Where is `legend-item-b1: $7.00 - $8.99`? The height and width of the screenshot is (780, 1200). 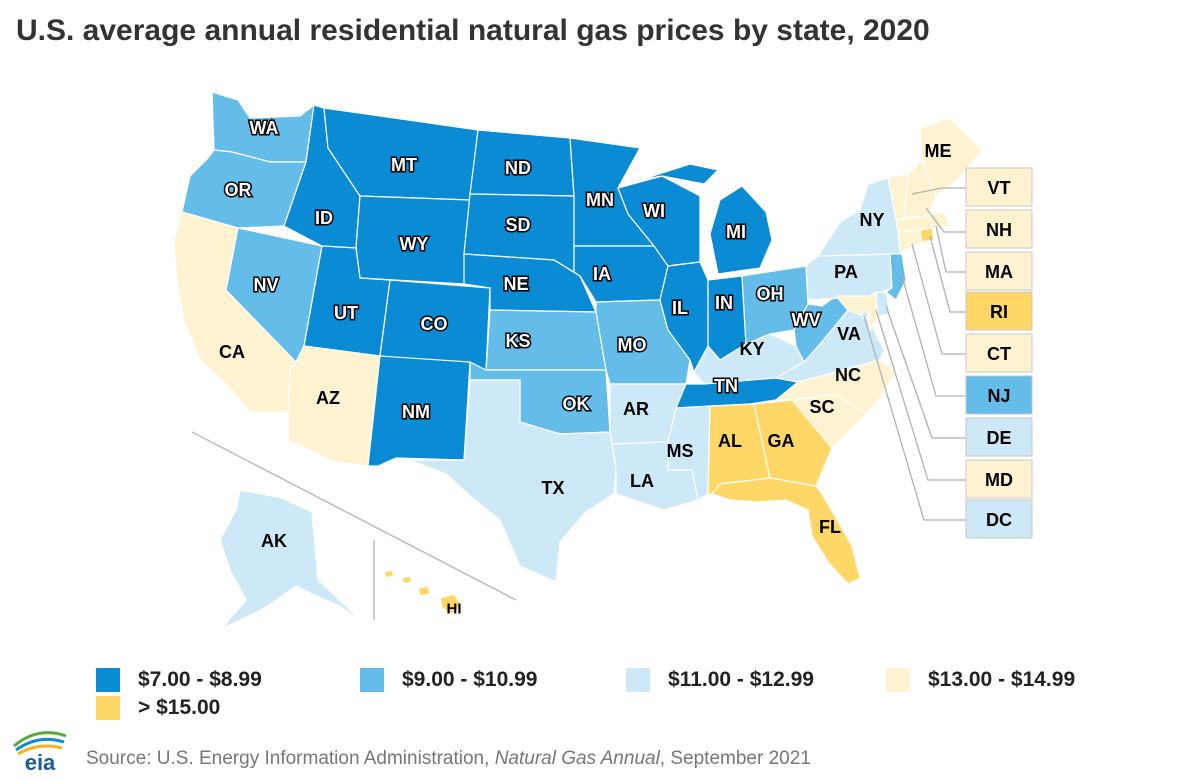 legend-item-b1: $7.00 - $8.99 is located at coordinates (179, 680).